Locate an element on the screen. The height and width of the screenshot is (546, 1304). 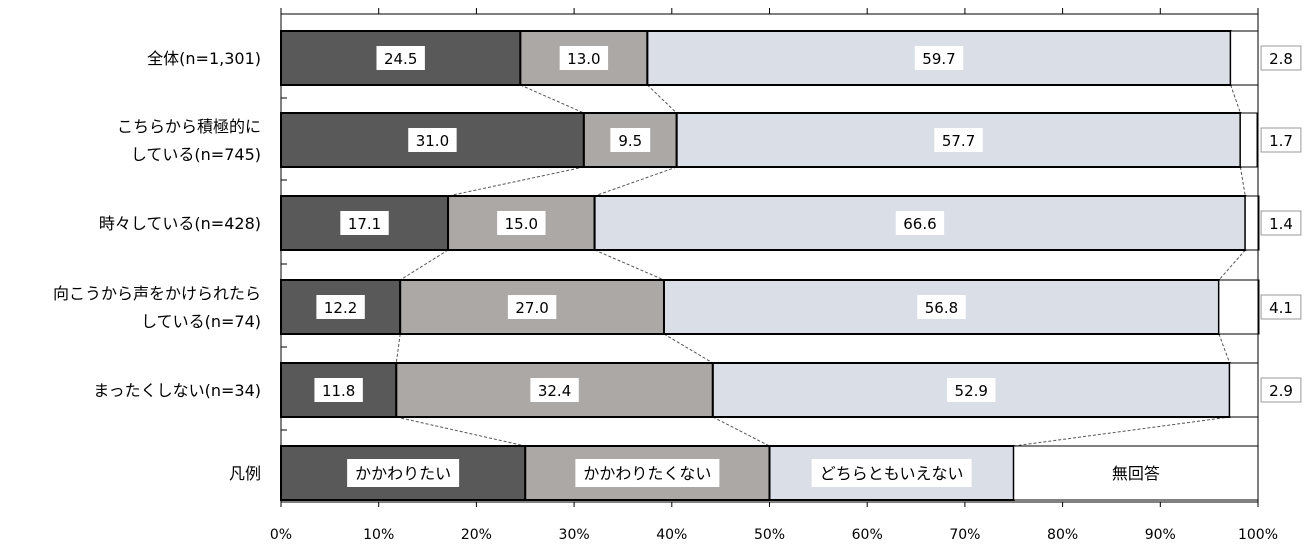
data-label: 31.0 is located at coordinates (432, 141).